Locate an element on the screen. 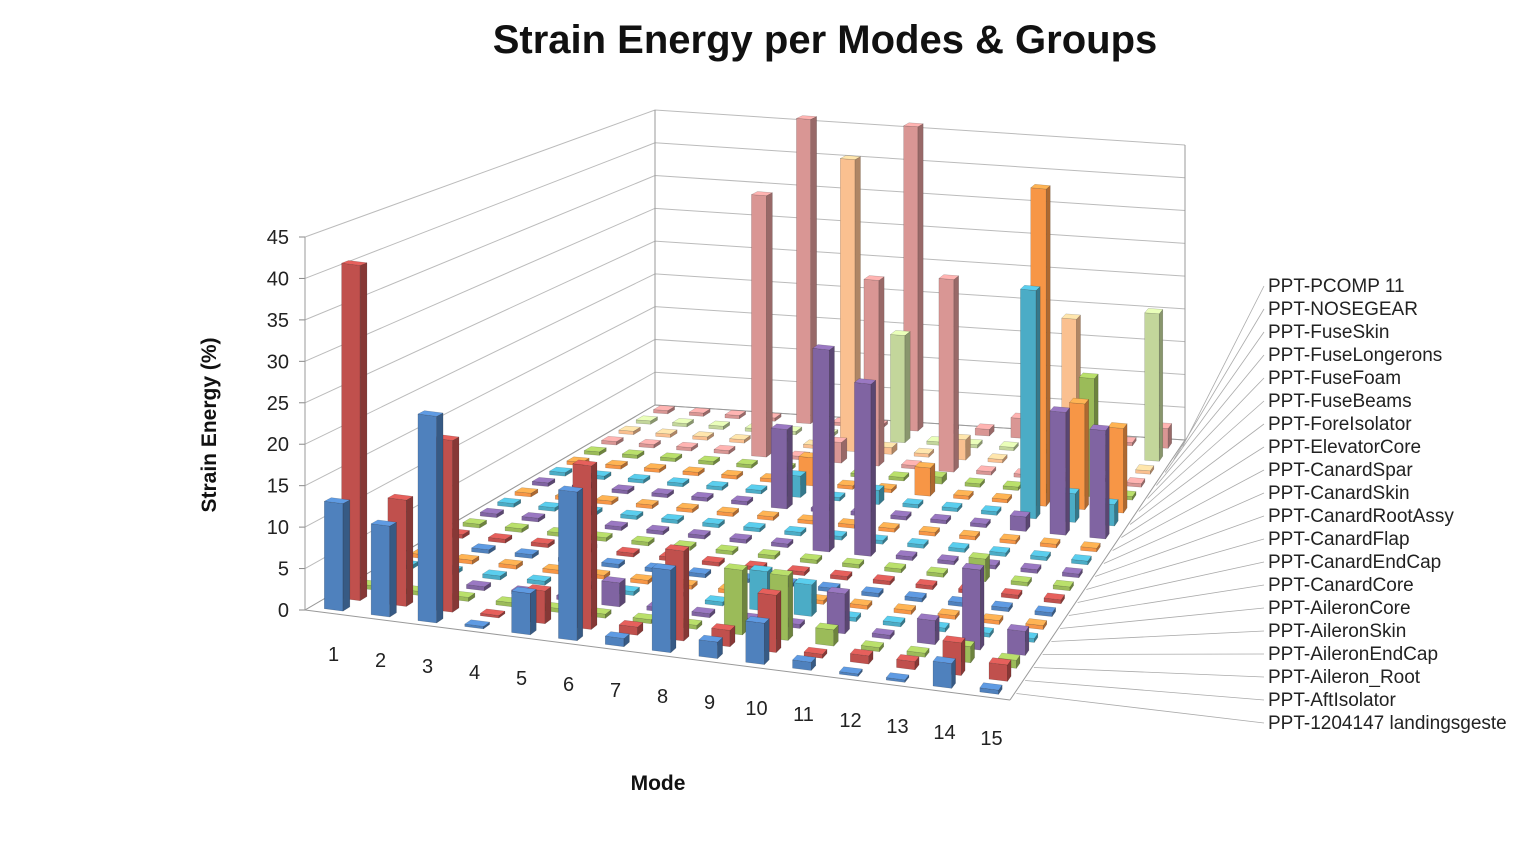 The height and width of the screenshot is (864, 1536). series-leader-line is located at coordinates (1166, 600).